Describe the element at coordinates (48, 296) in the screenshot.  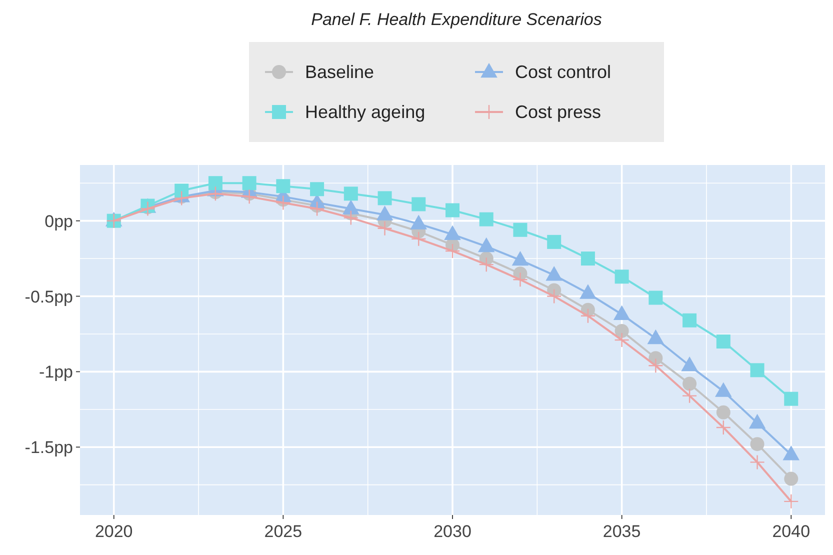
I see `y-tick-label: -0.5pp` at that location.